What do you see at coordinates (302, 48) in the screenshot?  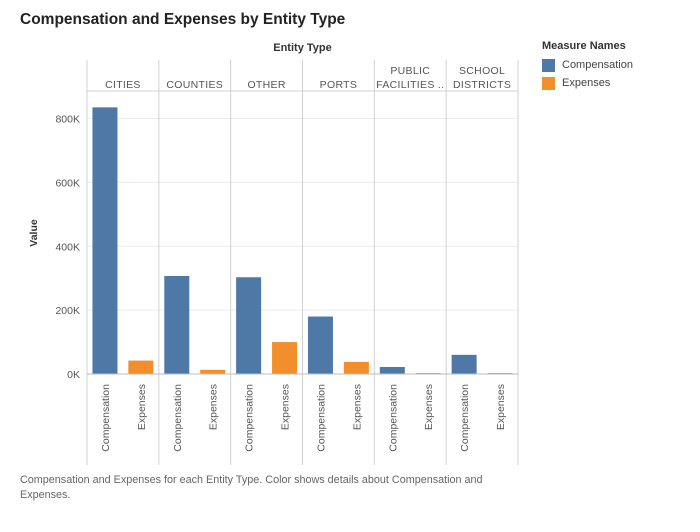 I see `column-header-label: Entity Type` at bounding box center [302, 48].